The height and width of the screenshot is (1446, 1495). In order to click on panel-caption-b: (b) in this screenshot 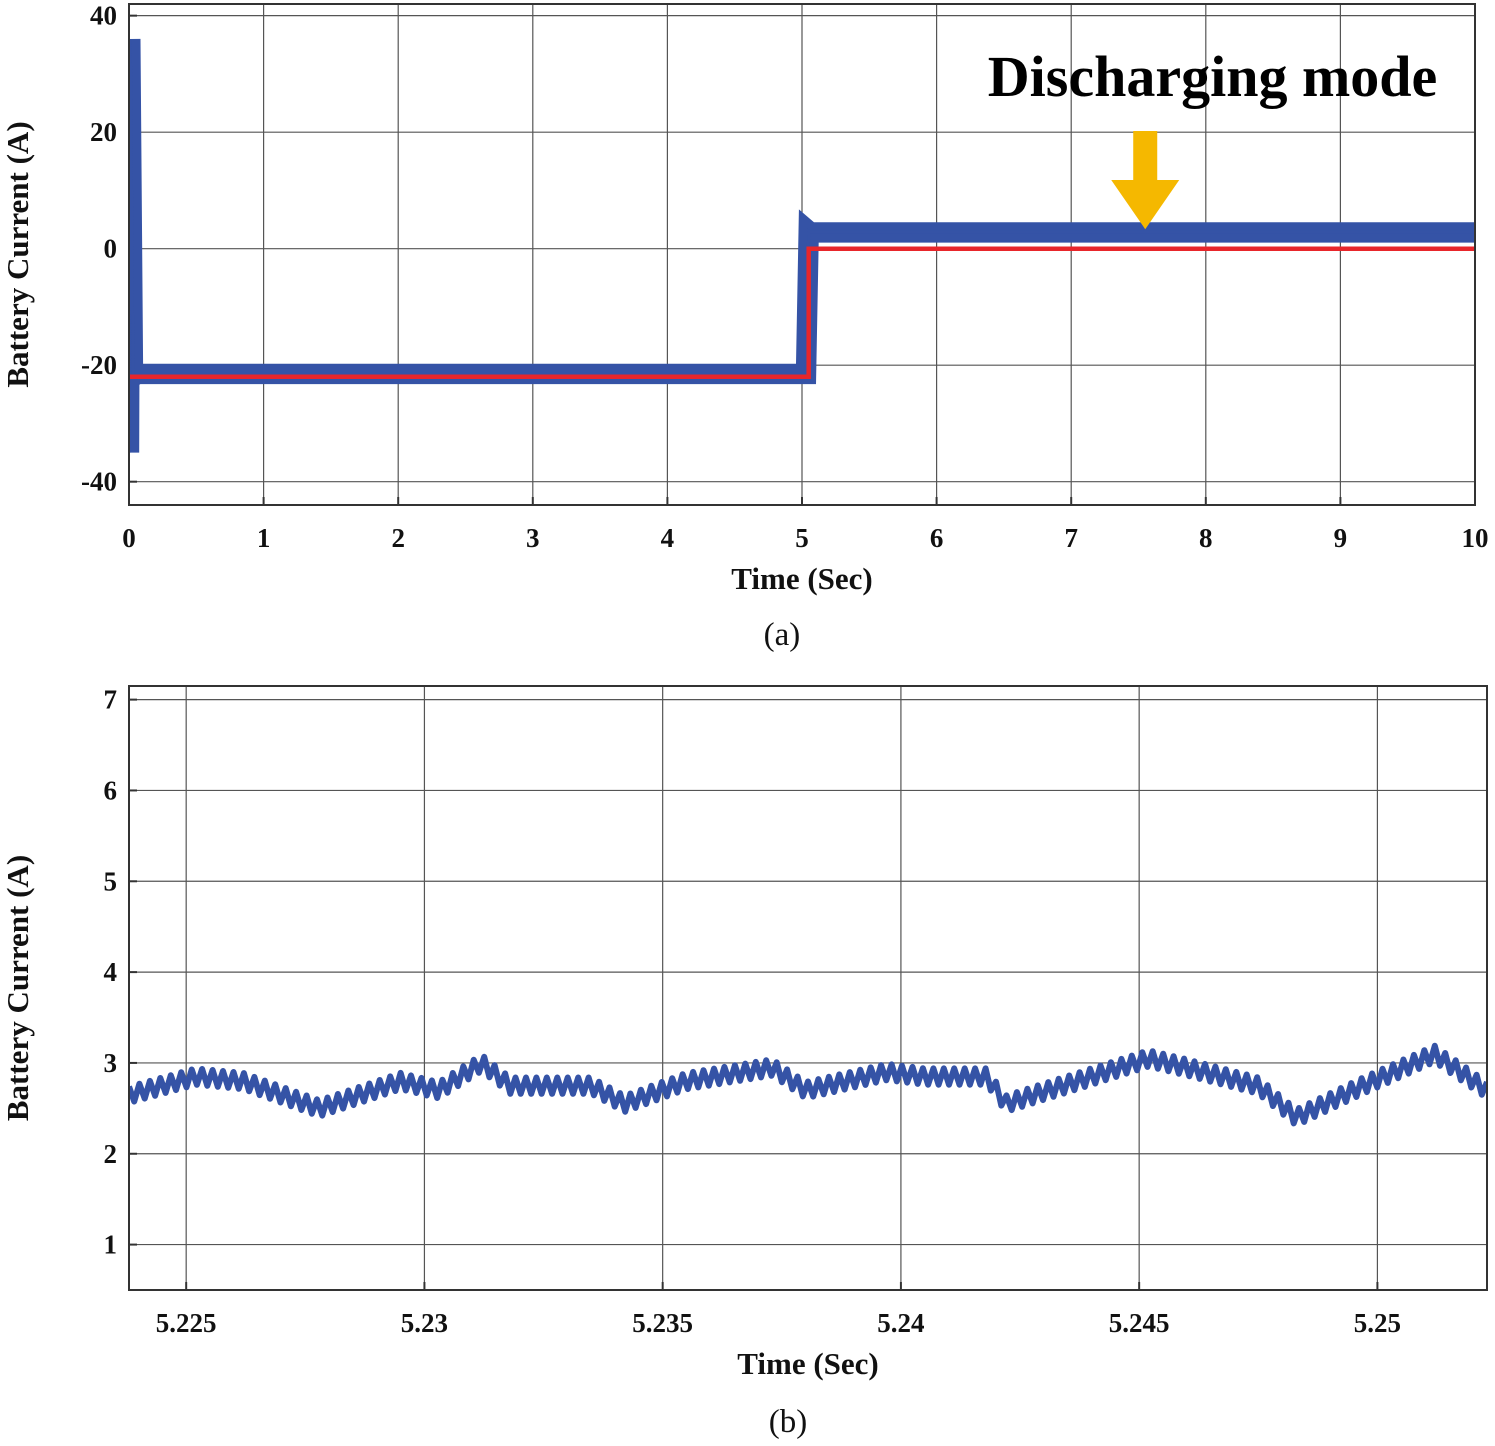, I will do `click(788, 1422)`.